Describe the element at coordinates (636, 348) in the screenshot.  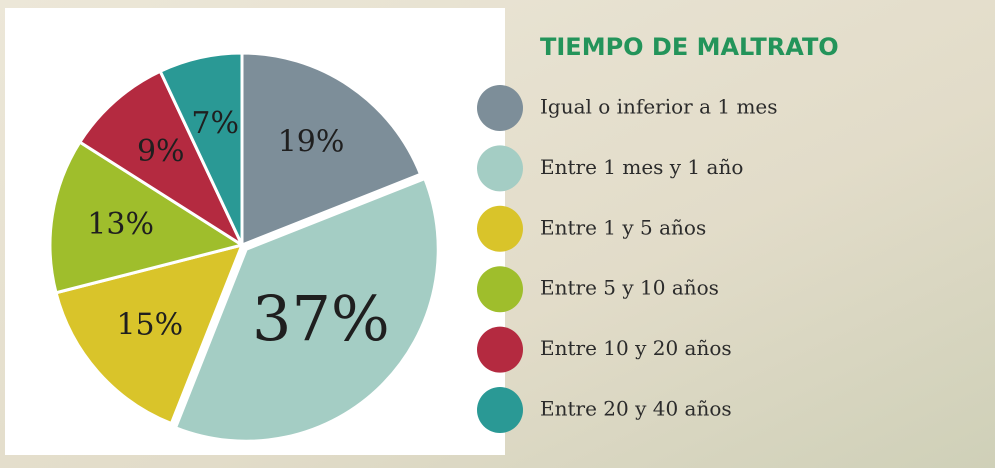
I see `legend-text: Entre 10 y 20 años` at that location.